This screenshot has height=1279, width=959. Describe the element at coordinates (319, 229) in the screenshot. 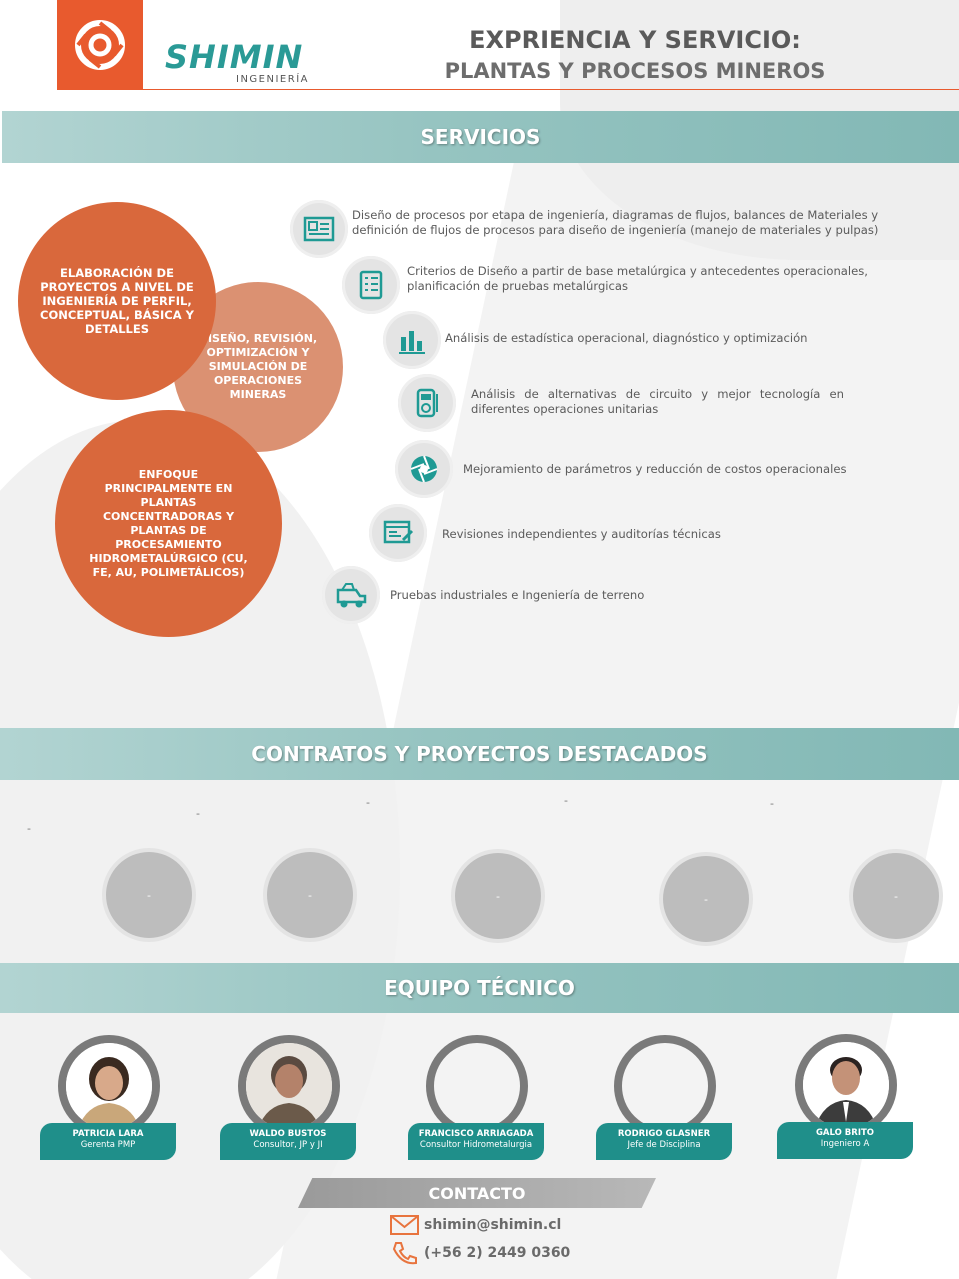

I see `blueprint-icon` at that location.